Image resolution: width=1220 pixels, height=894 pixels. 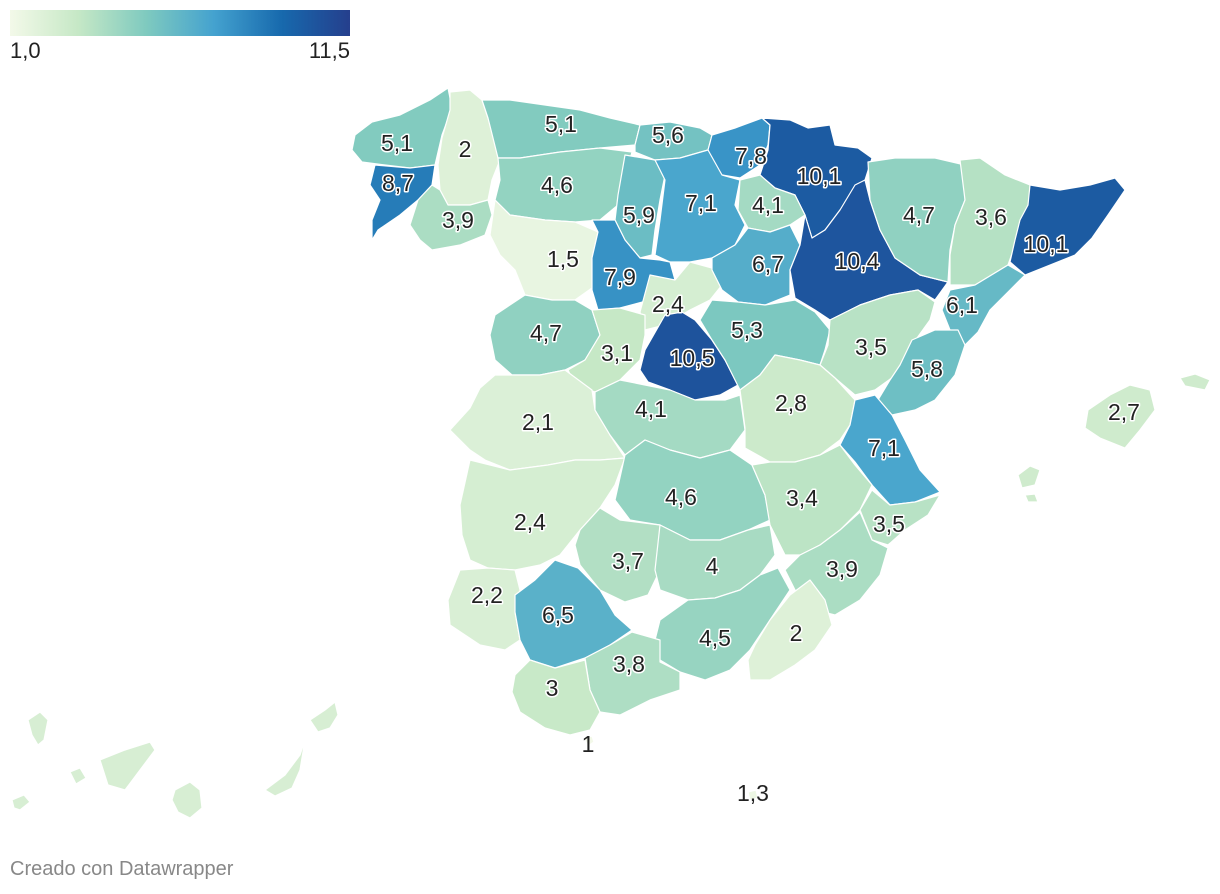 What do you see at coordinates (962, 305) in the screenshot?
I see `province-label-20: 6,1` at bounding box center [962, 305].